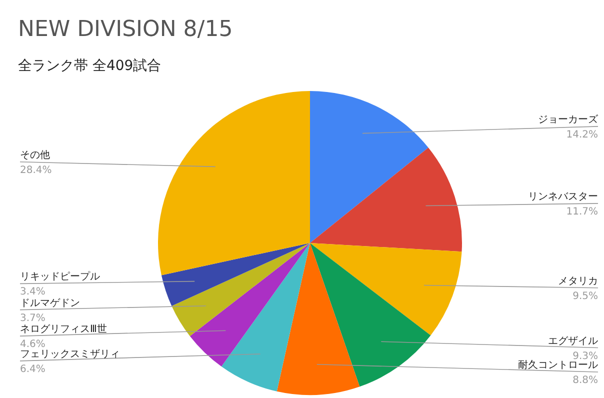  Describe the element at coordinates (582, 134) in the screenshot. I see `data-label: 14.2%` at that location.